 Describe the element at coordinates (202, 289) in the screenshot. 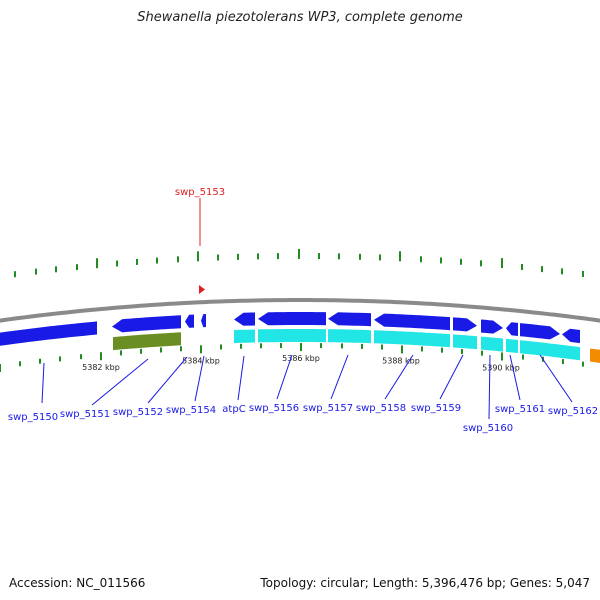

I see `highlight-marker` at that location.